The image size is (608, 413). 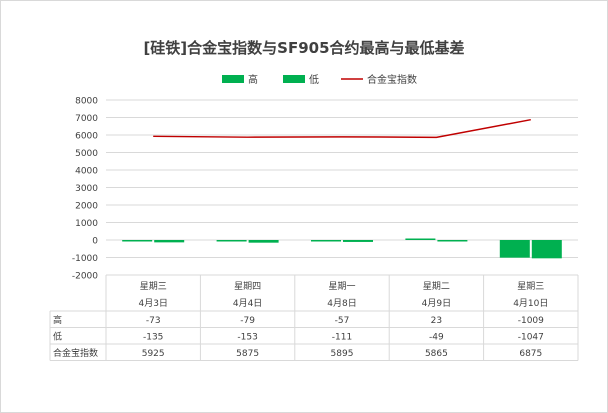 What do you see at coordinates (342, 321) in the screenshot?
I see `table-cell: -57` at bounding box center [342, 321].